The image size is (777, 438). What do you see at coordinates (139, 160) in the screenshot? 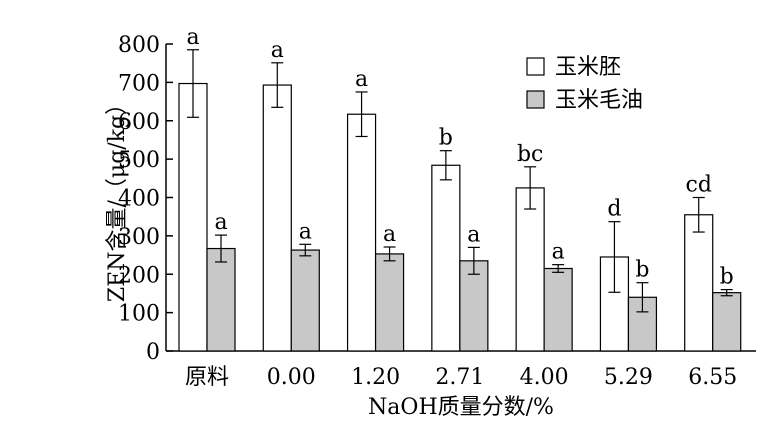
I see `y-tick-label: 500` at bounding box center [139, 160].